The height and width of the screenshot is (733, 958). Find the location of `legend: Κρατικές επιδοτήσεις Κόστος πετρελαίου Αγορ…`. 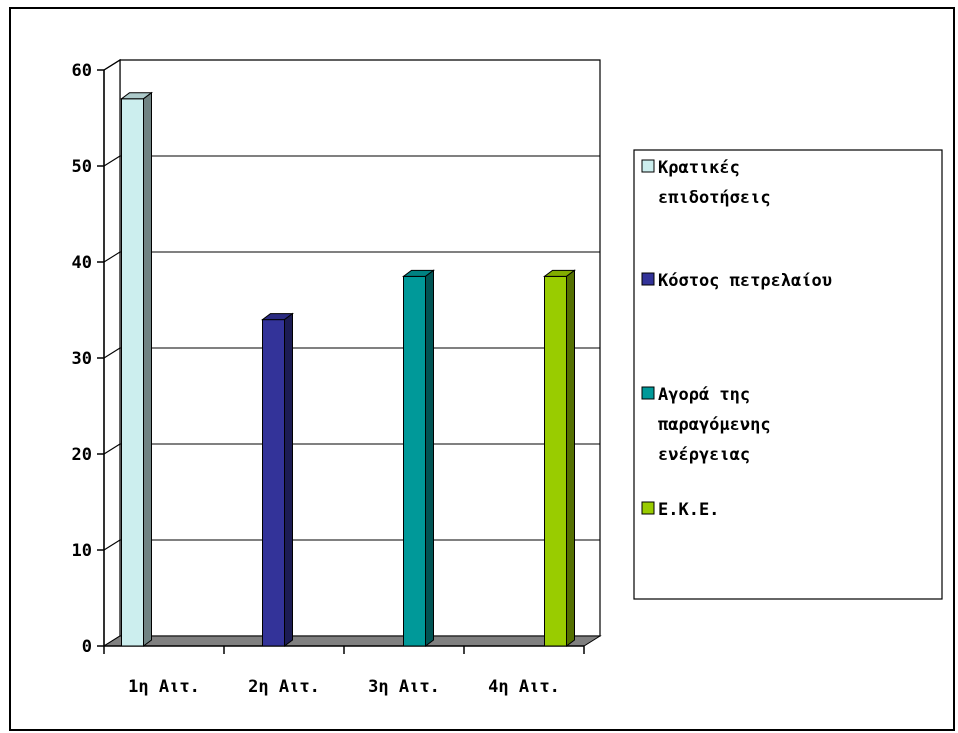

legend: Κρατικές επιδοτήσεις Κόστος πετρελαίου Αγορ… is located at coordinates (736, 339).